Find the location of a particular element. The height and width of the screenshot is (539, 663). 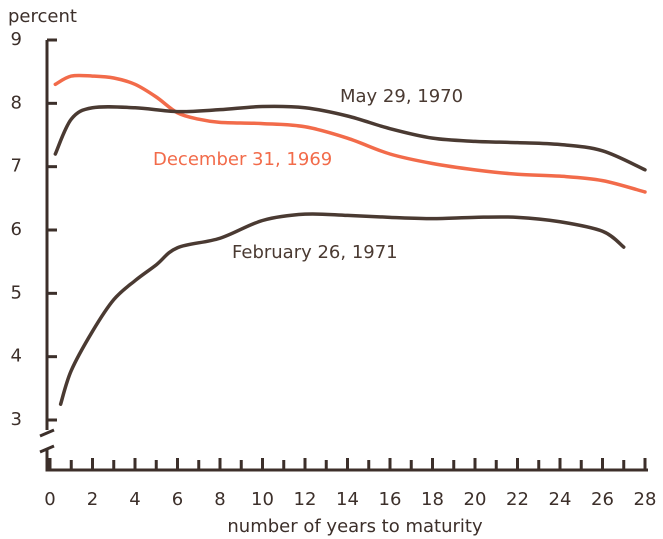

y-axis-label: percent is located at coordinates (42, 16).